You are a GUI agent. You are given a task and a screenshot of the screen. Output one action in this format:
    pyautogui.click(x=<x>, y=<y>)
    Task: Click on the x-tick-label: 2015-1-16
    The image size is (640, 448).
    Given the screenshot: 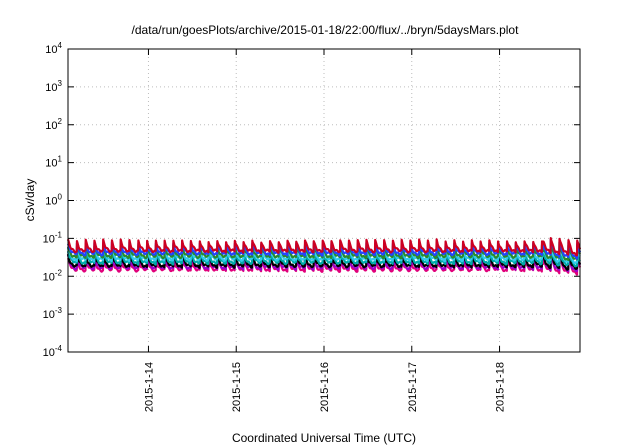 What is the action you would take?
    pyautogui.click(x=325, y=387)
    